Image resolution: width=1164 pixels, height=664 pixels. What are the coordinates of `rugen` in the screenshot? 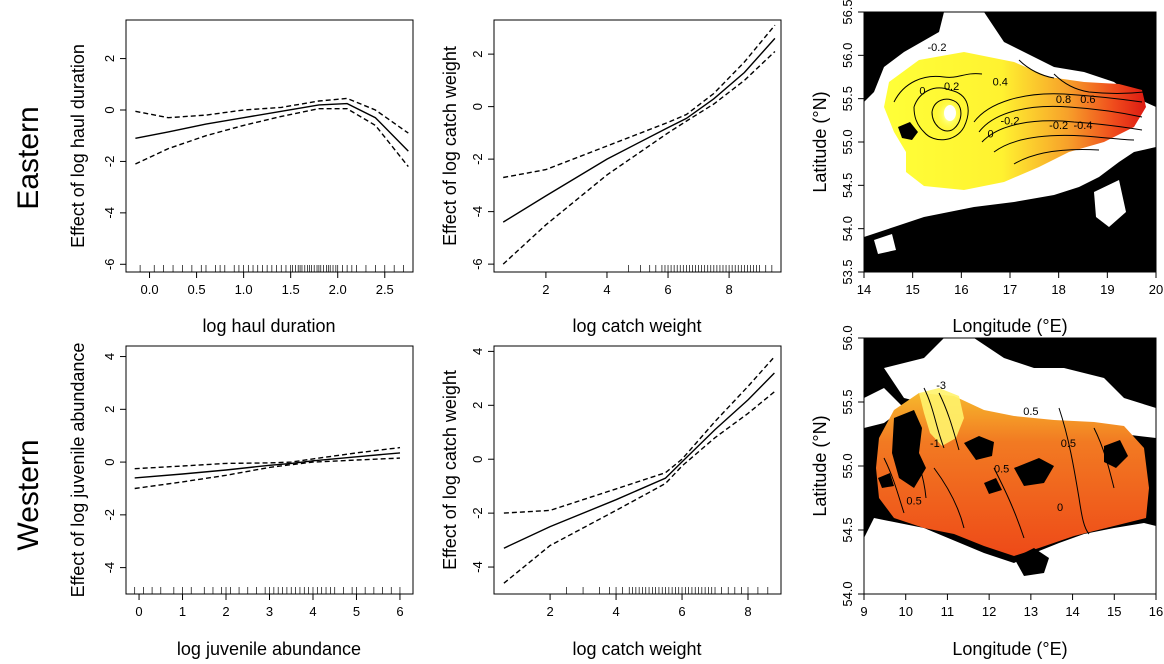 It's located at (1031, 562).